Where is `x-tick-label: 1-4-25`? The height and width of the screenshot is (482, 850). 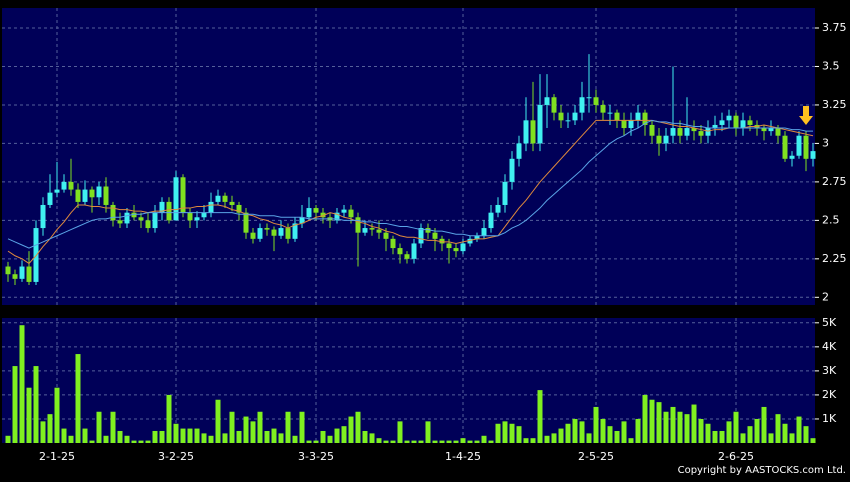
x-tick-label: 1-4-25 is located at coordinates (463, 456).